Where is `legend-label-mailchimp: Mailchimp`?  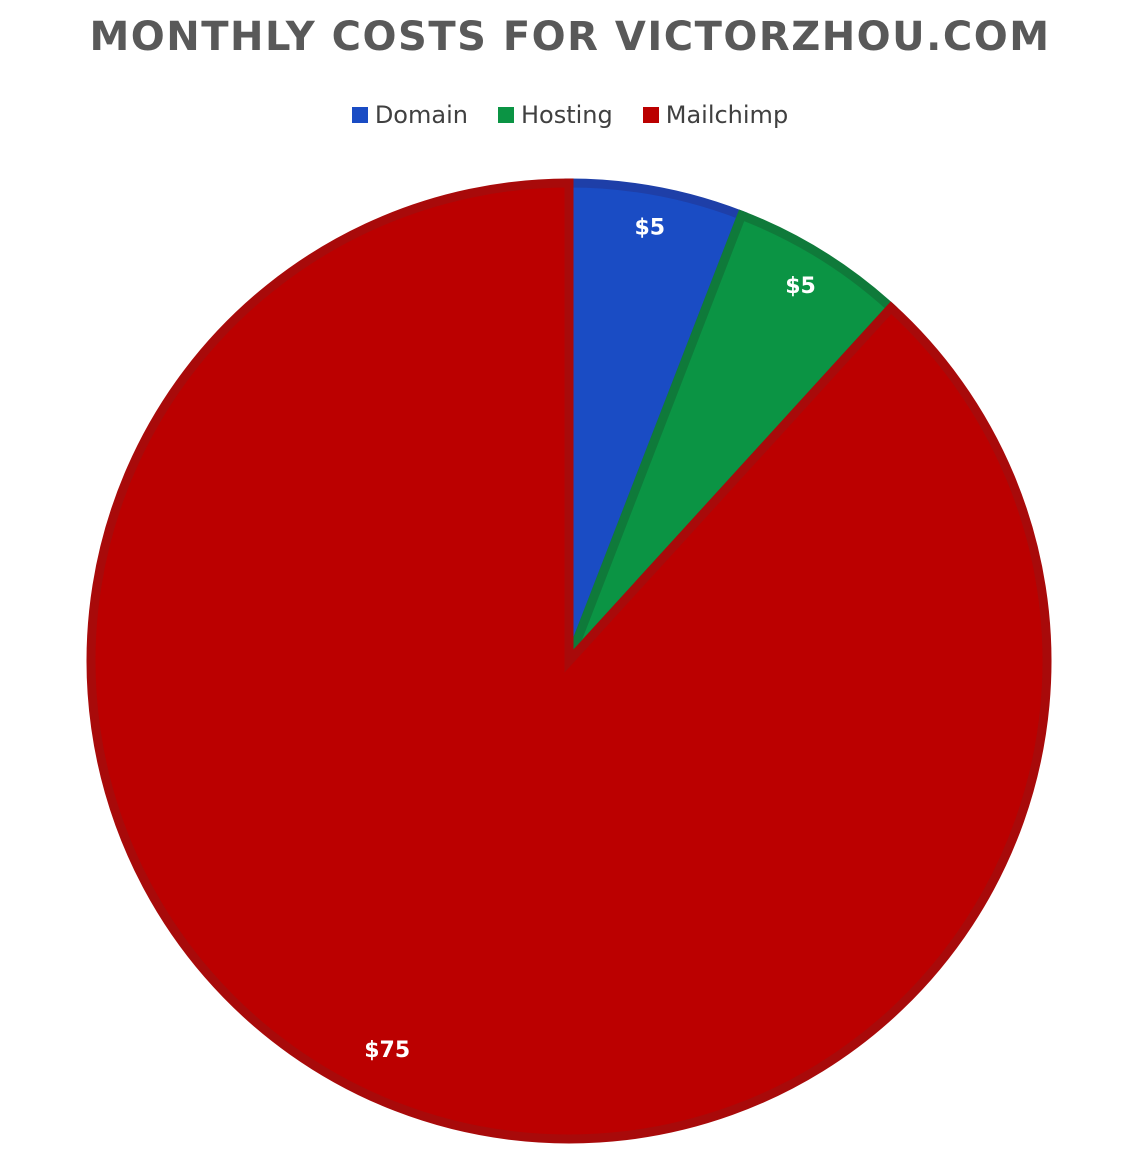
legend-label-mailchimp: Mailchimp is located at coordinates (727, 115).